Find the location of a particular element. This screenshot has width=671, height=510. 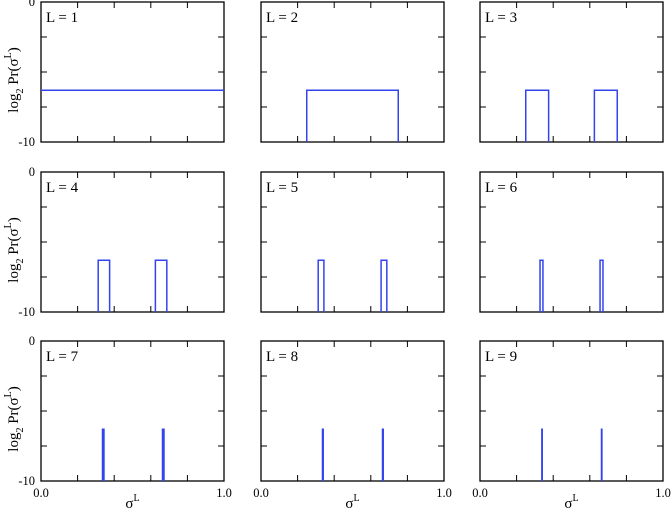

panel-label: L = 6 is located at coordinates (501, 188).